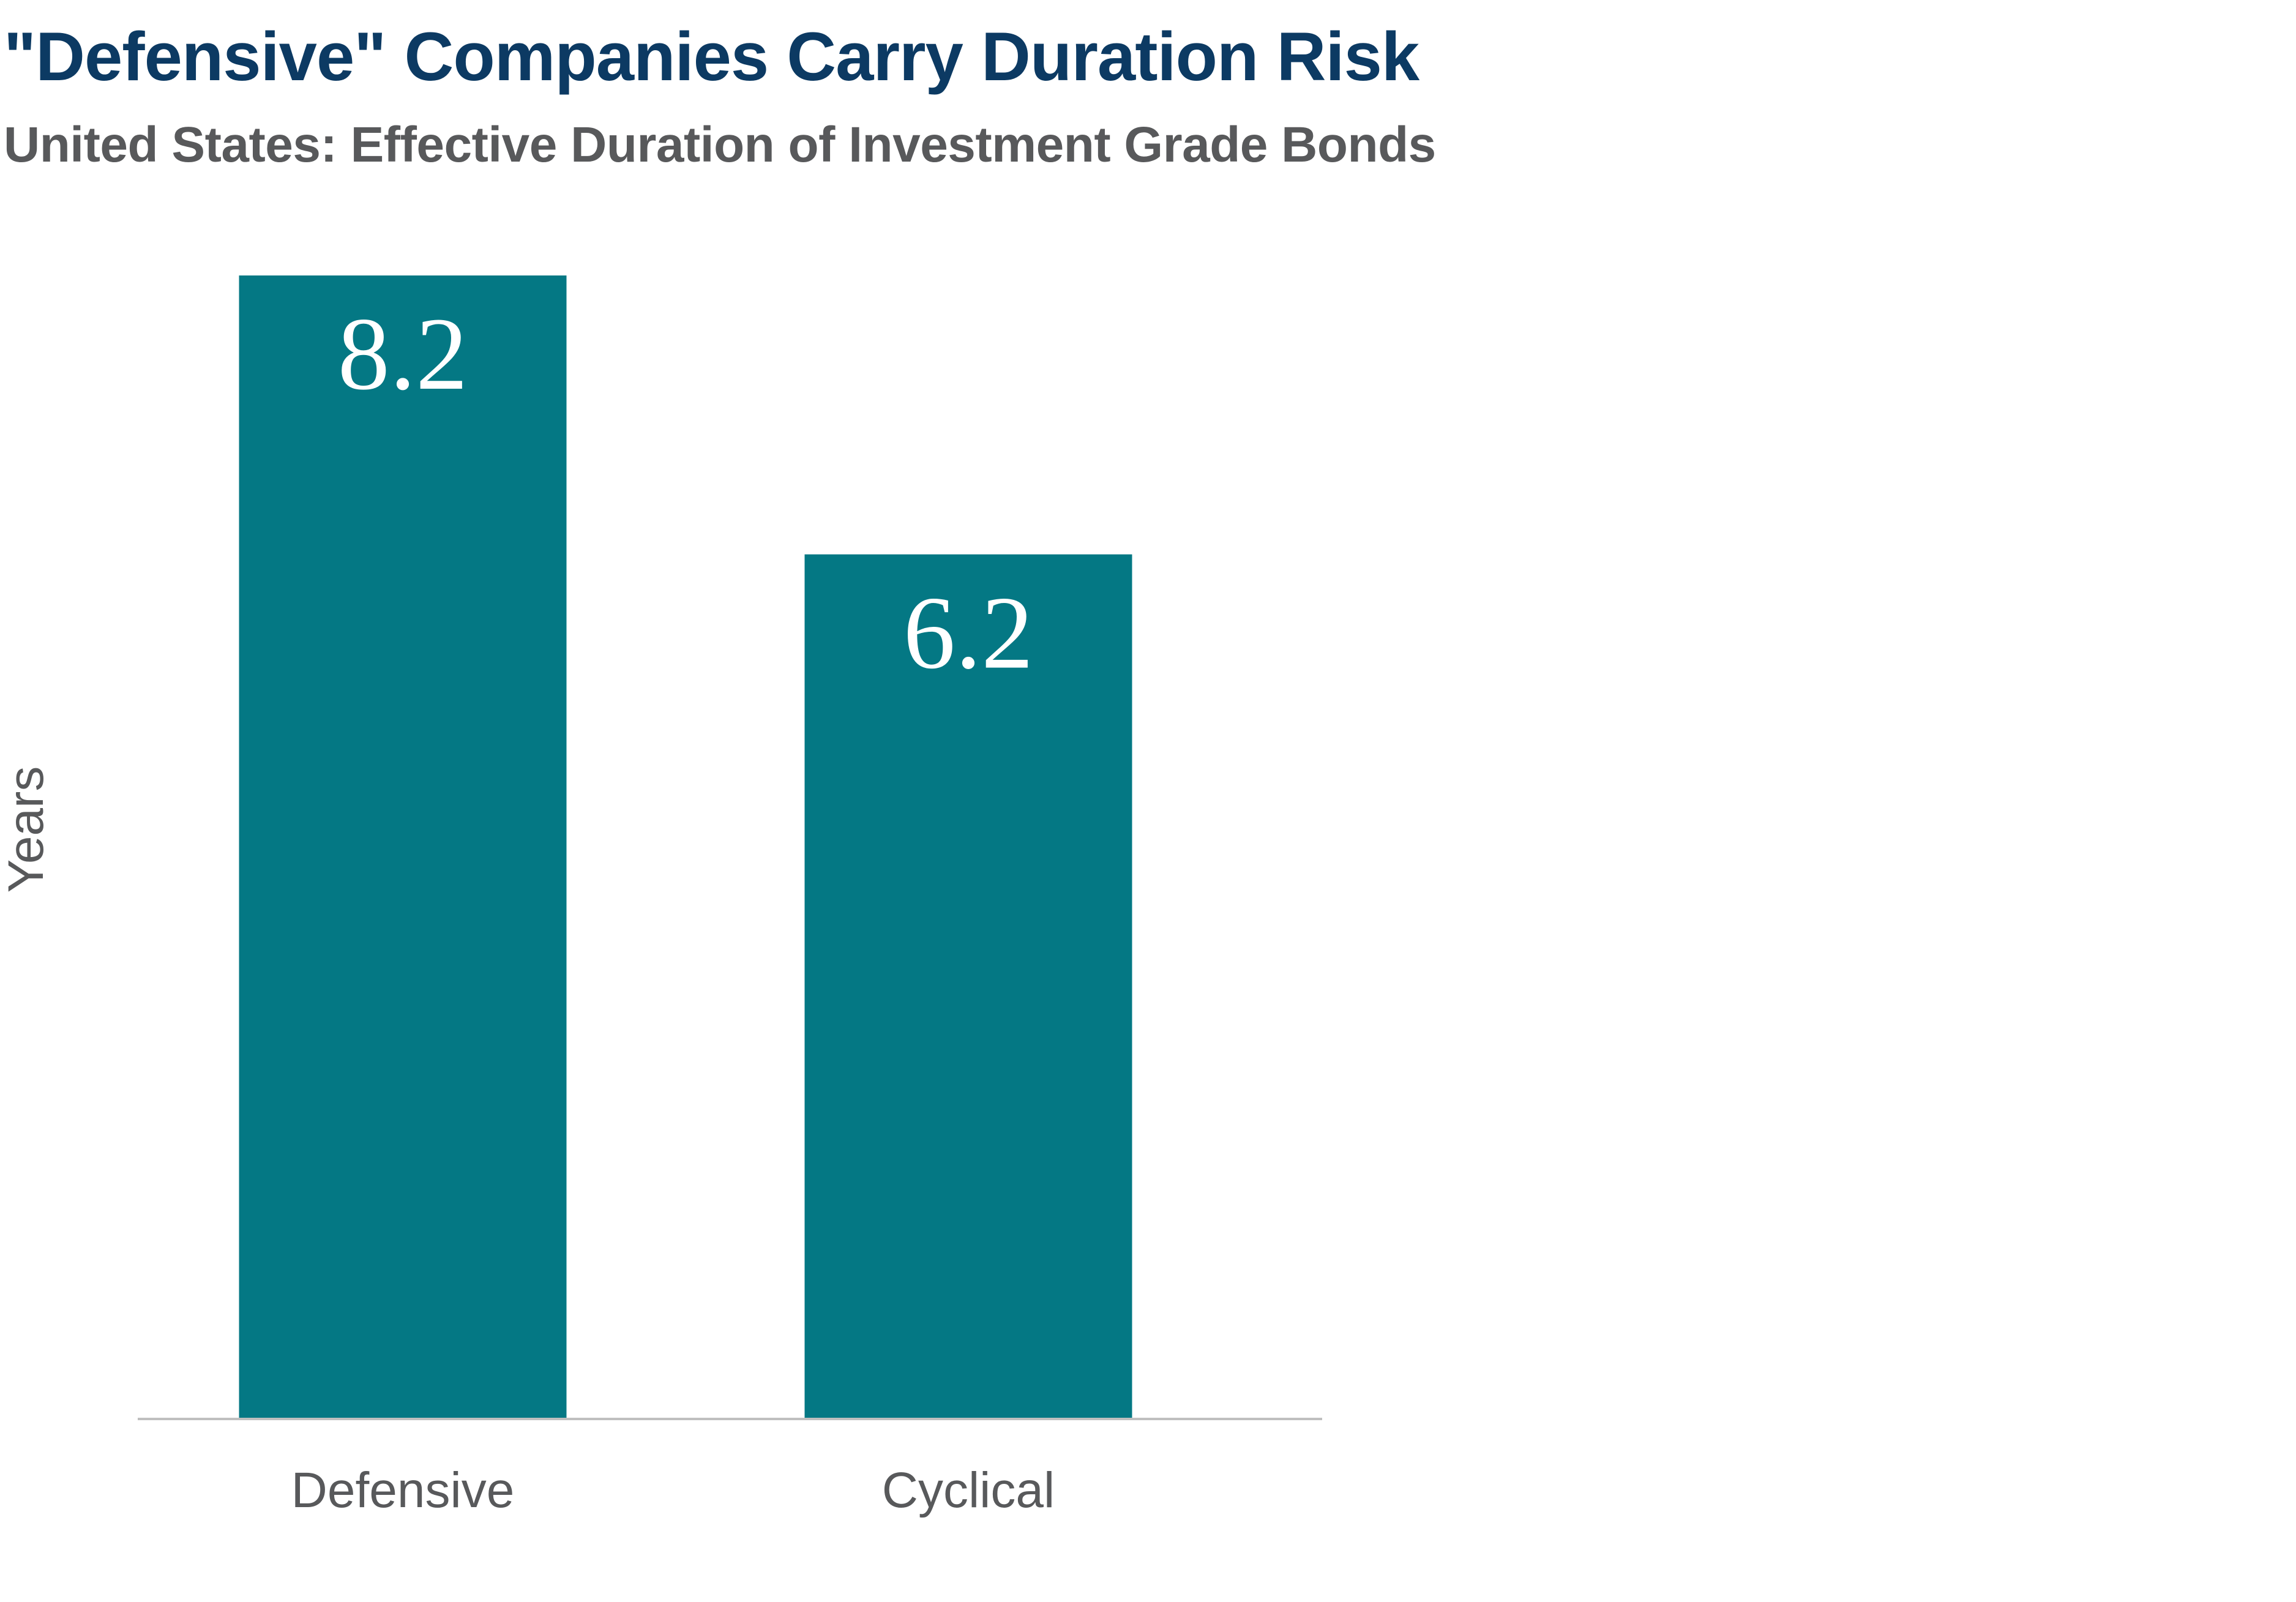  Describe the element at coordinates (403, 353) in the screenshot. I see `data-label-defensive: 8.2` at that location.